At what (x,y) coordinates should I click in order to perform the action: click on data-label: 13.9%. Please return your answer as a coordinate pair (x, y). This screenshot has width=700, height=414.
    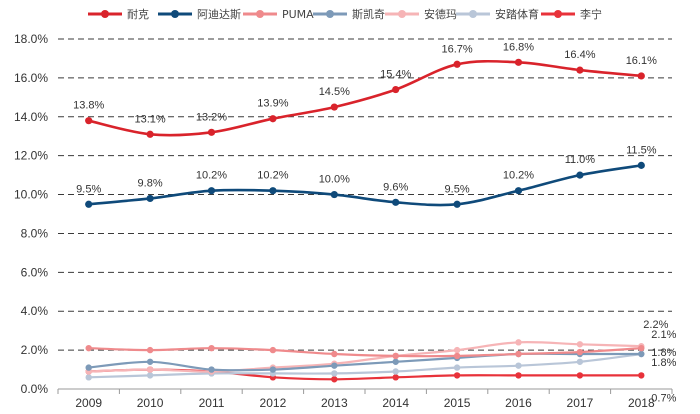
    Looking at the image, I should click on (272, 104).